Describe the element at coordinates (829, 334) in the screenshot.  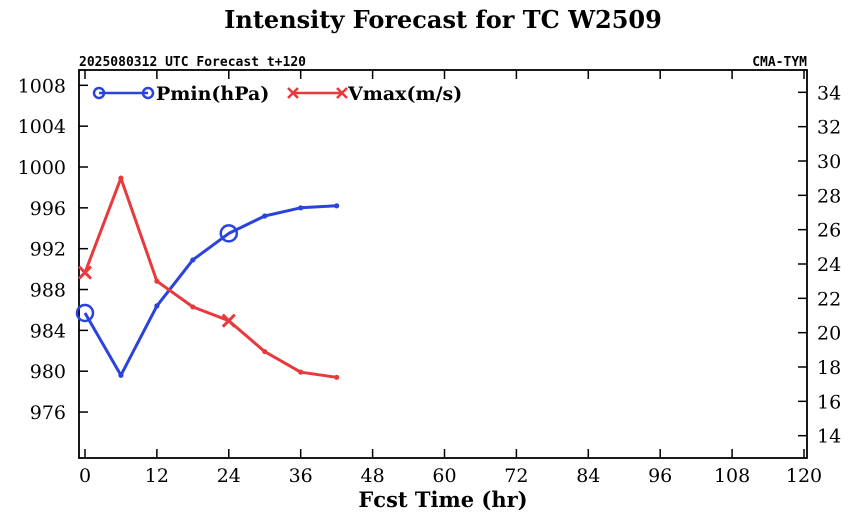
I see `y-right-tick-label: 20` at that location.